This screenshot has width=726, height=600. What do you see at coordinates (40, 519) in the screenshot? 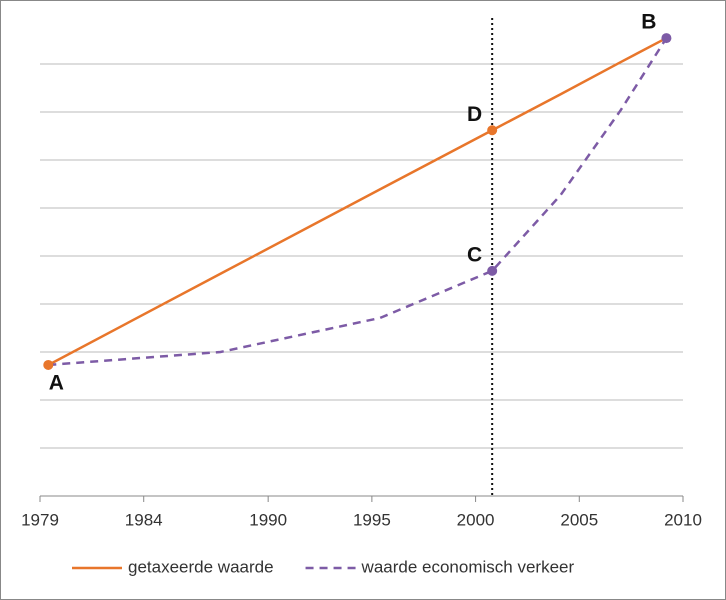
I see `x-tick-label: 1979` at bounding box center [40, 519].